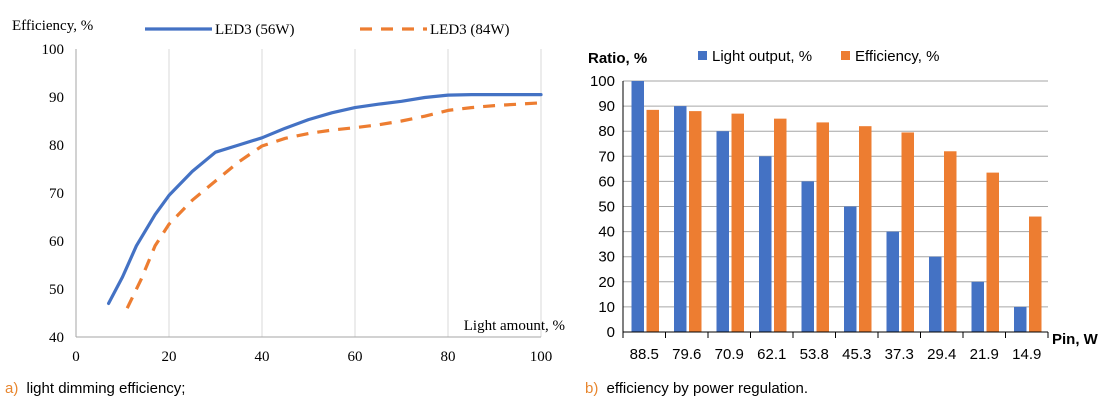 The height and width of the screenshot is (404, 1101). What do you see at coordinates (53, 50) in the screenshot?
I see `chart-a-ytick-label: 100` at bounding box center [53, 50].